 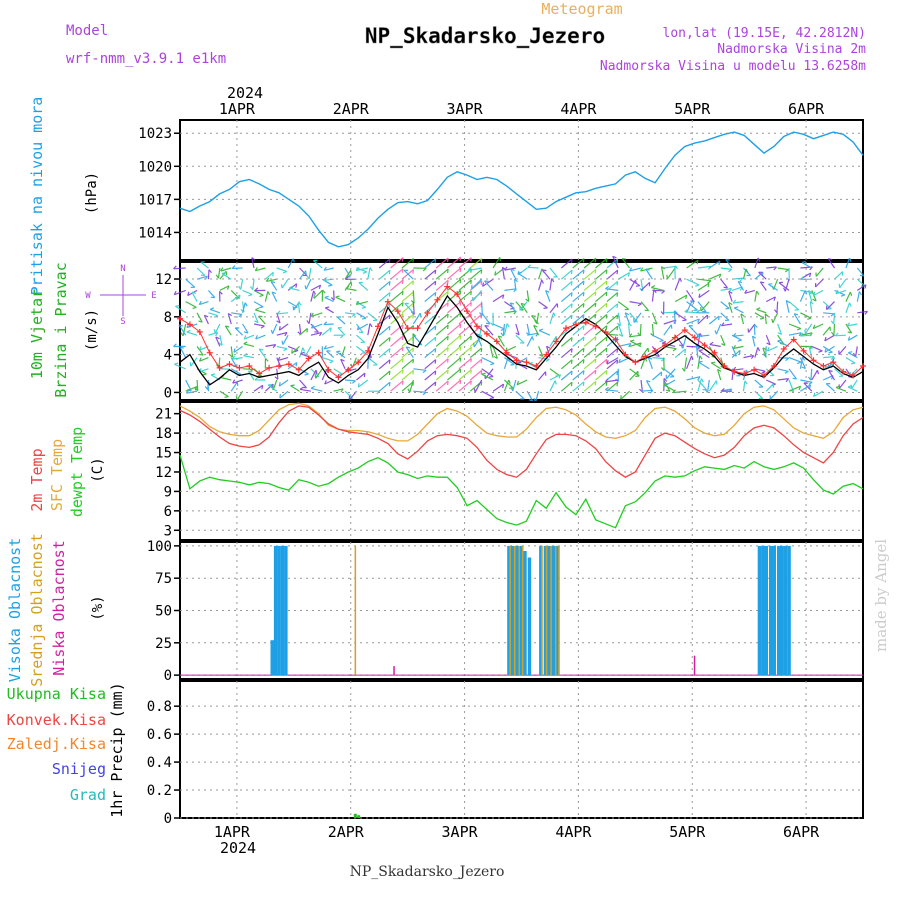 What do you see at coordinates (791, 49) in the screenshot?
I see `elevation-text: Nadmorska Visina 2m` at bounding box center [791, 49].